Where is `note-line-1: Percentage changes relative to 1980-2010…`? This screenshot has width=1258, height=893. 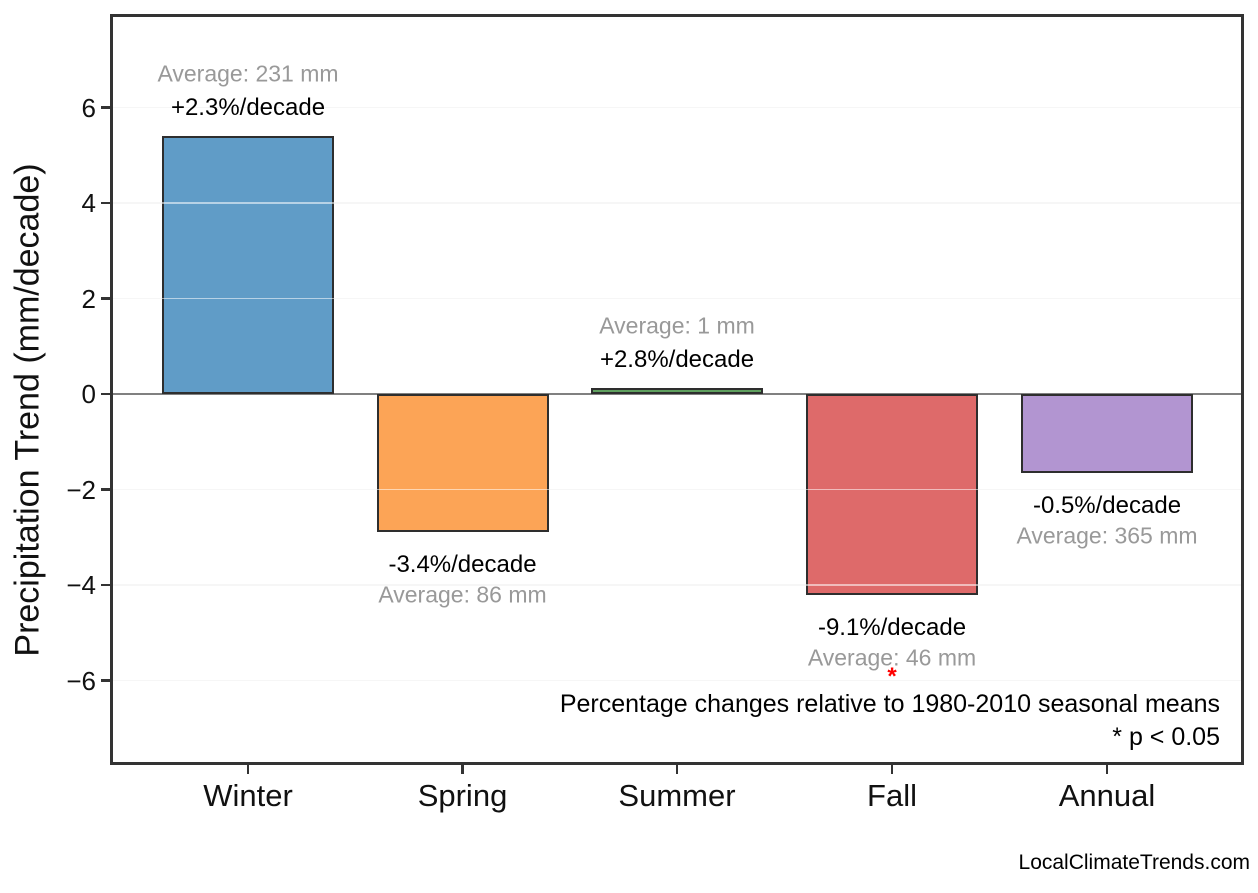 note-line-1: Percentage changes relative to 1980-2010… is located at coordinates (889, 704).